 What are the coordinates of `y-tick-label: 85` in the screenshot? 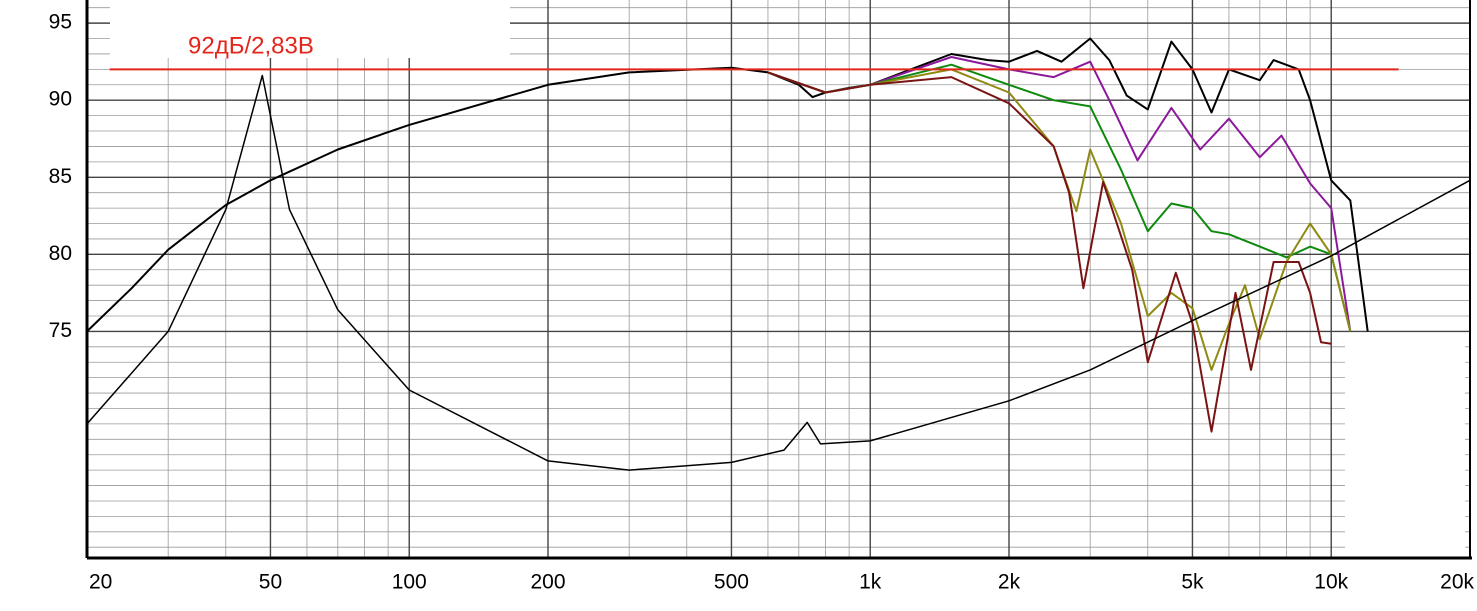 It's located at (60, 176).